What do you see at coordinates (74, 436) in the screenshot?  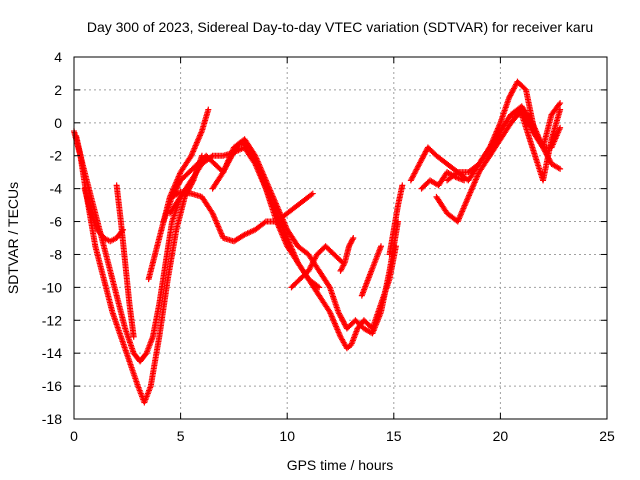 I see `x-tick-label: 0` at bounding box center [74, 436].